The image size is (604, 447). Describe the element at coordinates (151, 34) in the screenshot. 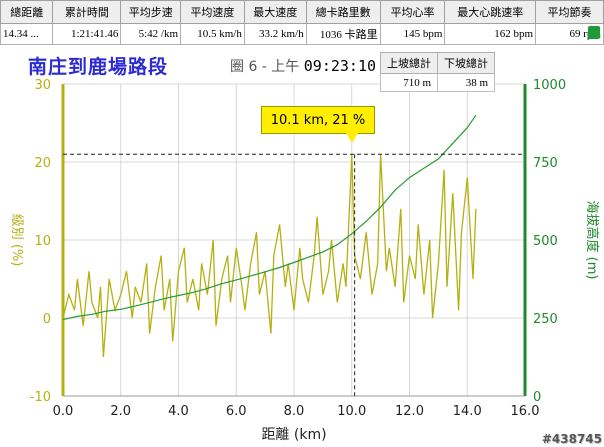

I see `value-avg-pace: 5:42 /km` at that location.